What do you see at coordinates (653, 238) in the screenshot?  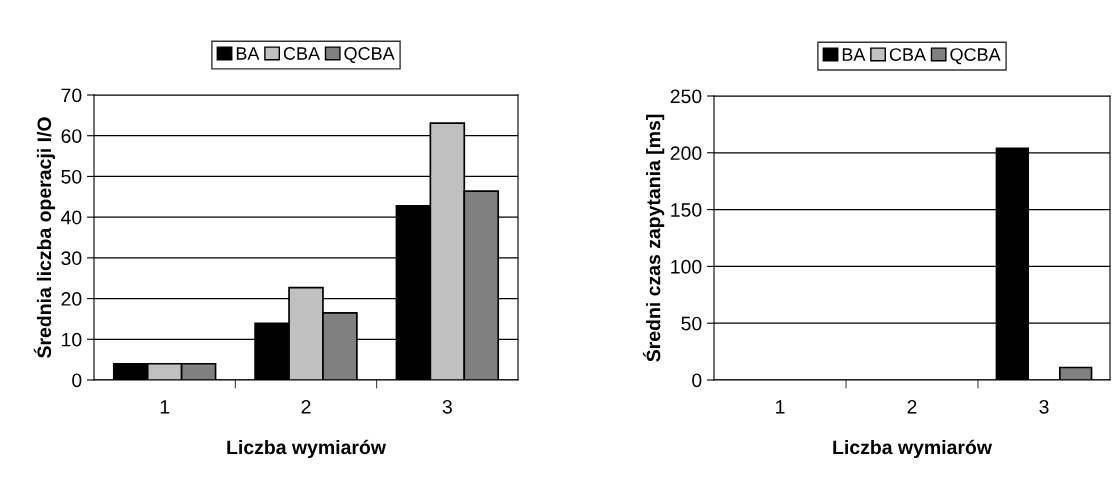 I see `y-axis-title: Średni czas zapytania [ms]` at bounding box center [653, 238].